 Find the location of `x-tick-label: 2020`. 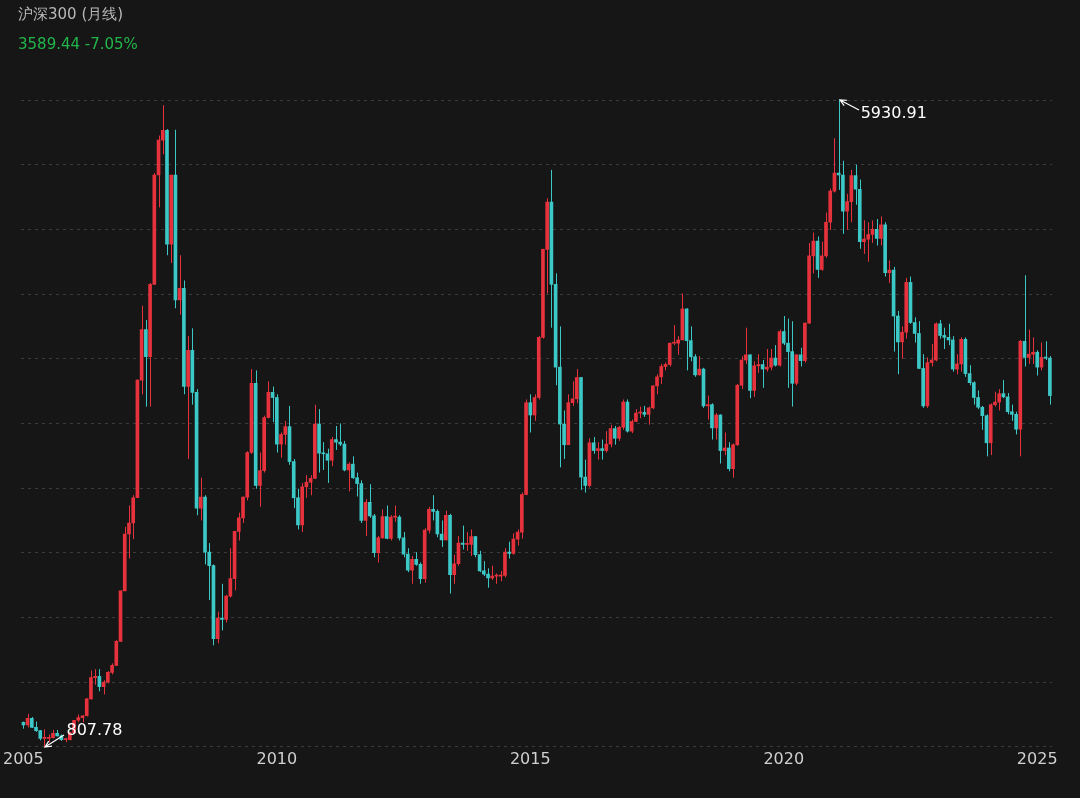

x-tick-label: 2020 is located at coordinates (784, 758).